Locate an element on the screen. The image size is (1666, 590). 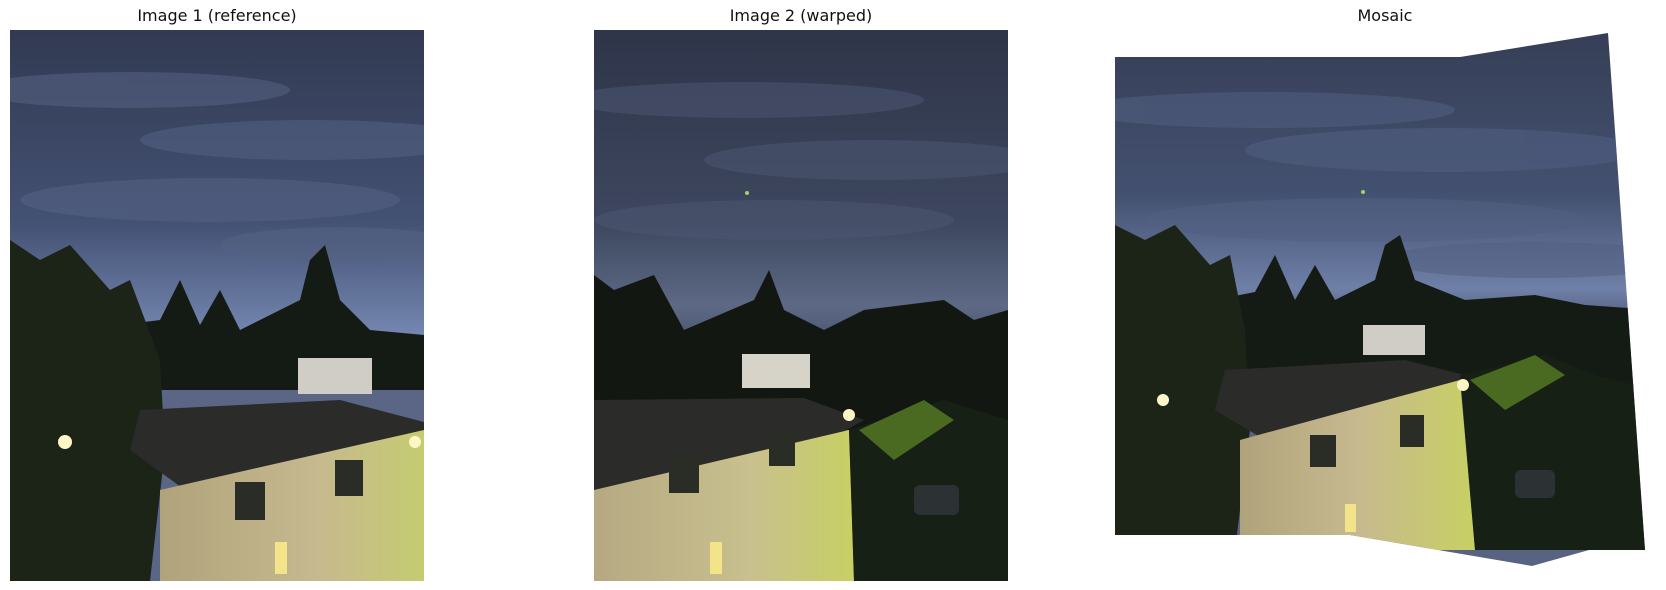
panel-title-reference: Image 1 (reference) is located at coordinates (217, 15).